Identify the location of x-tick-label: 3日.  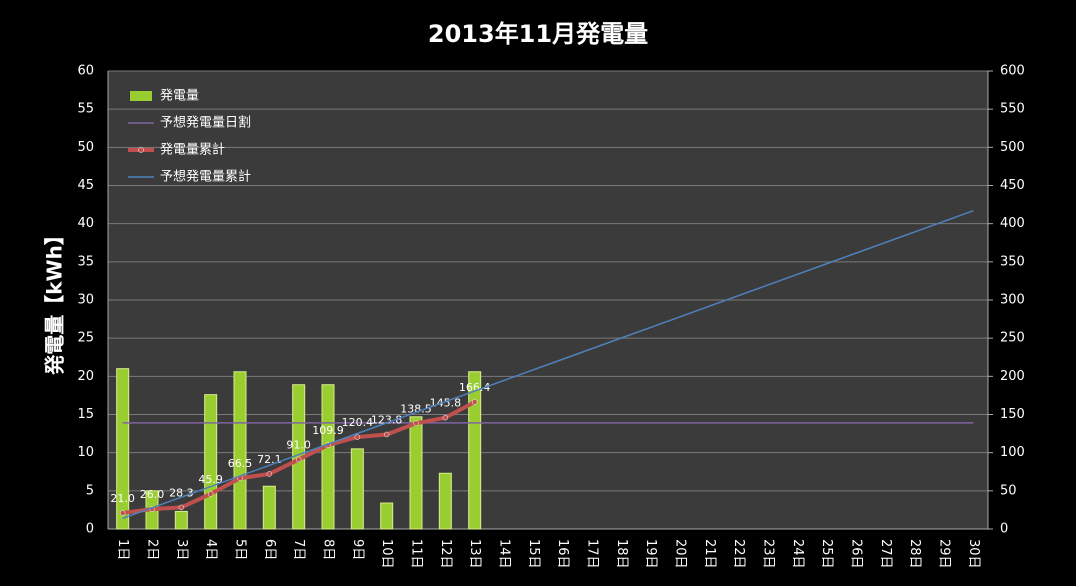
(181, 549).